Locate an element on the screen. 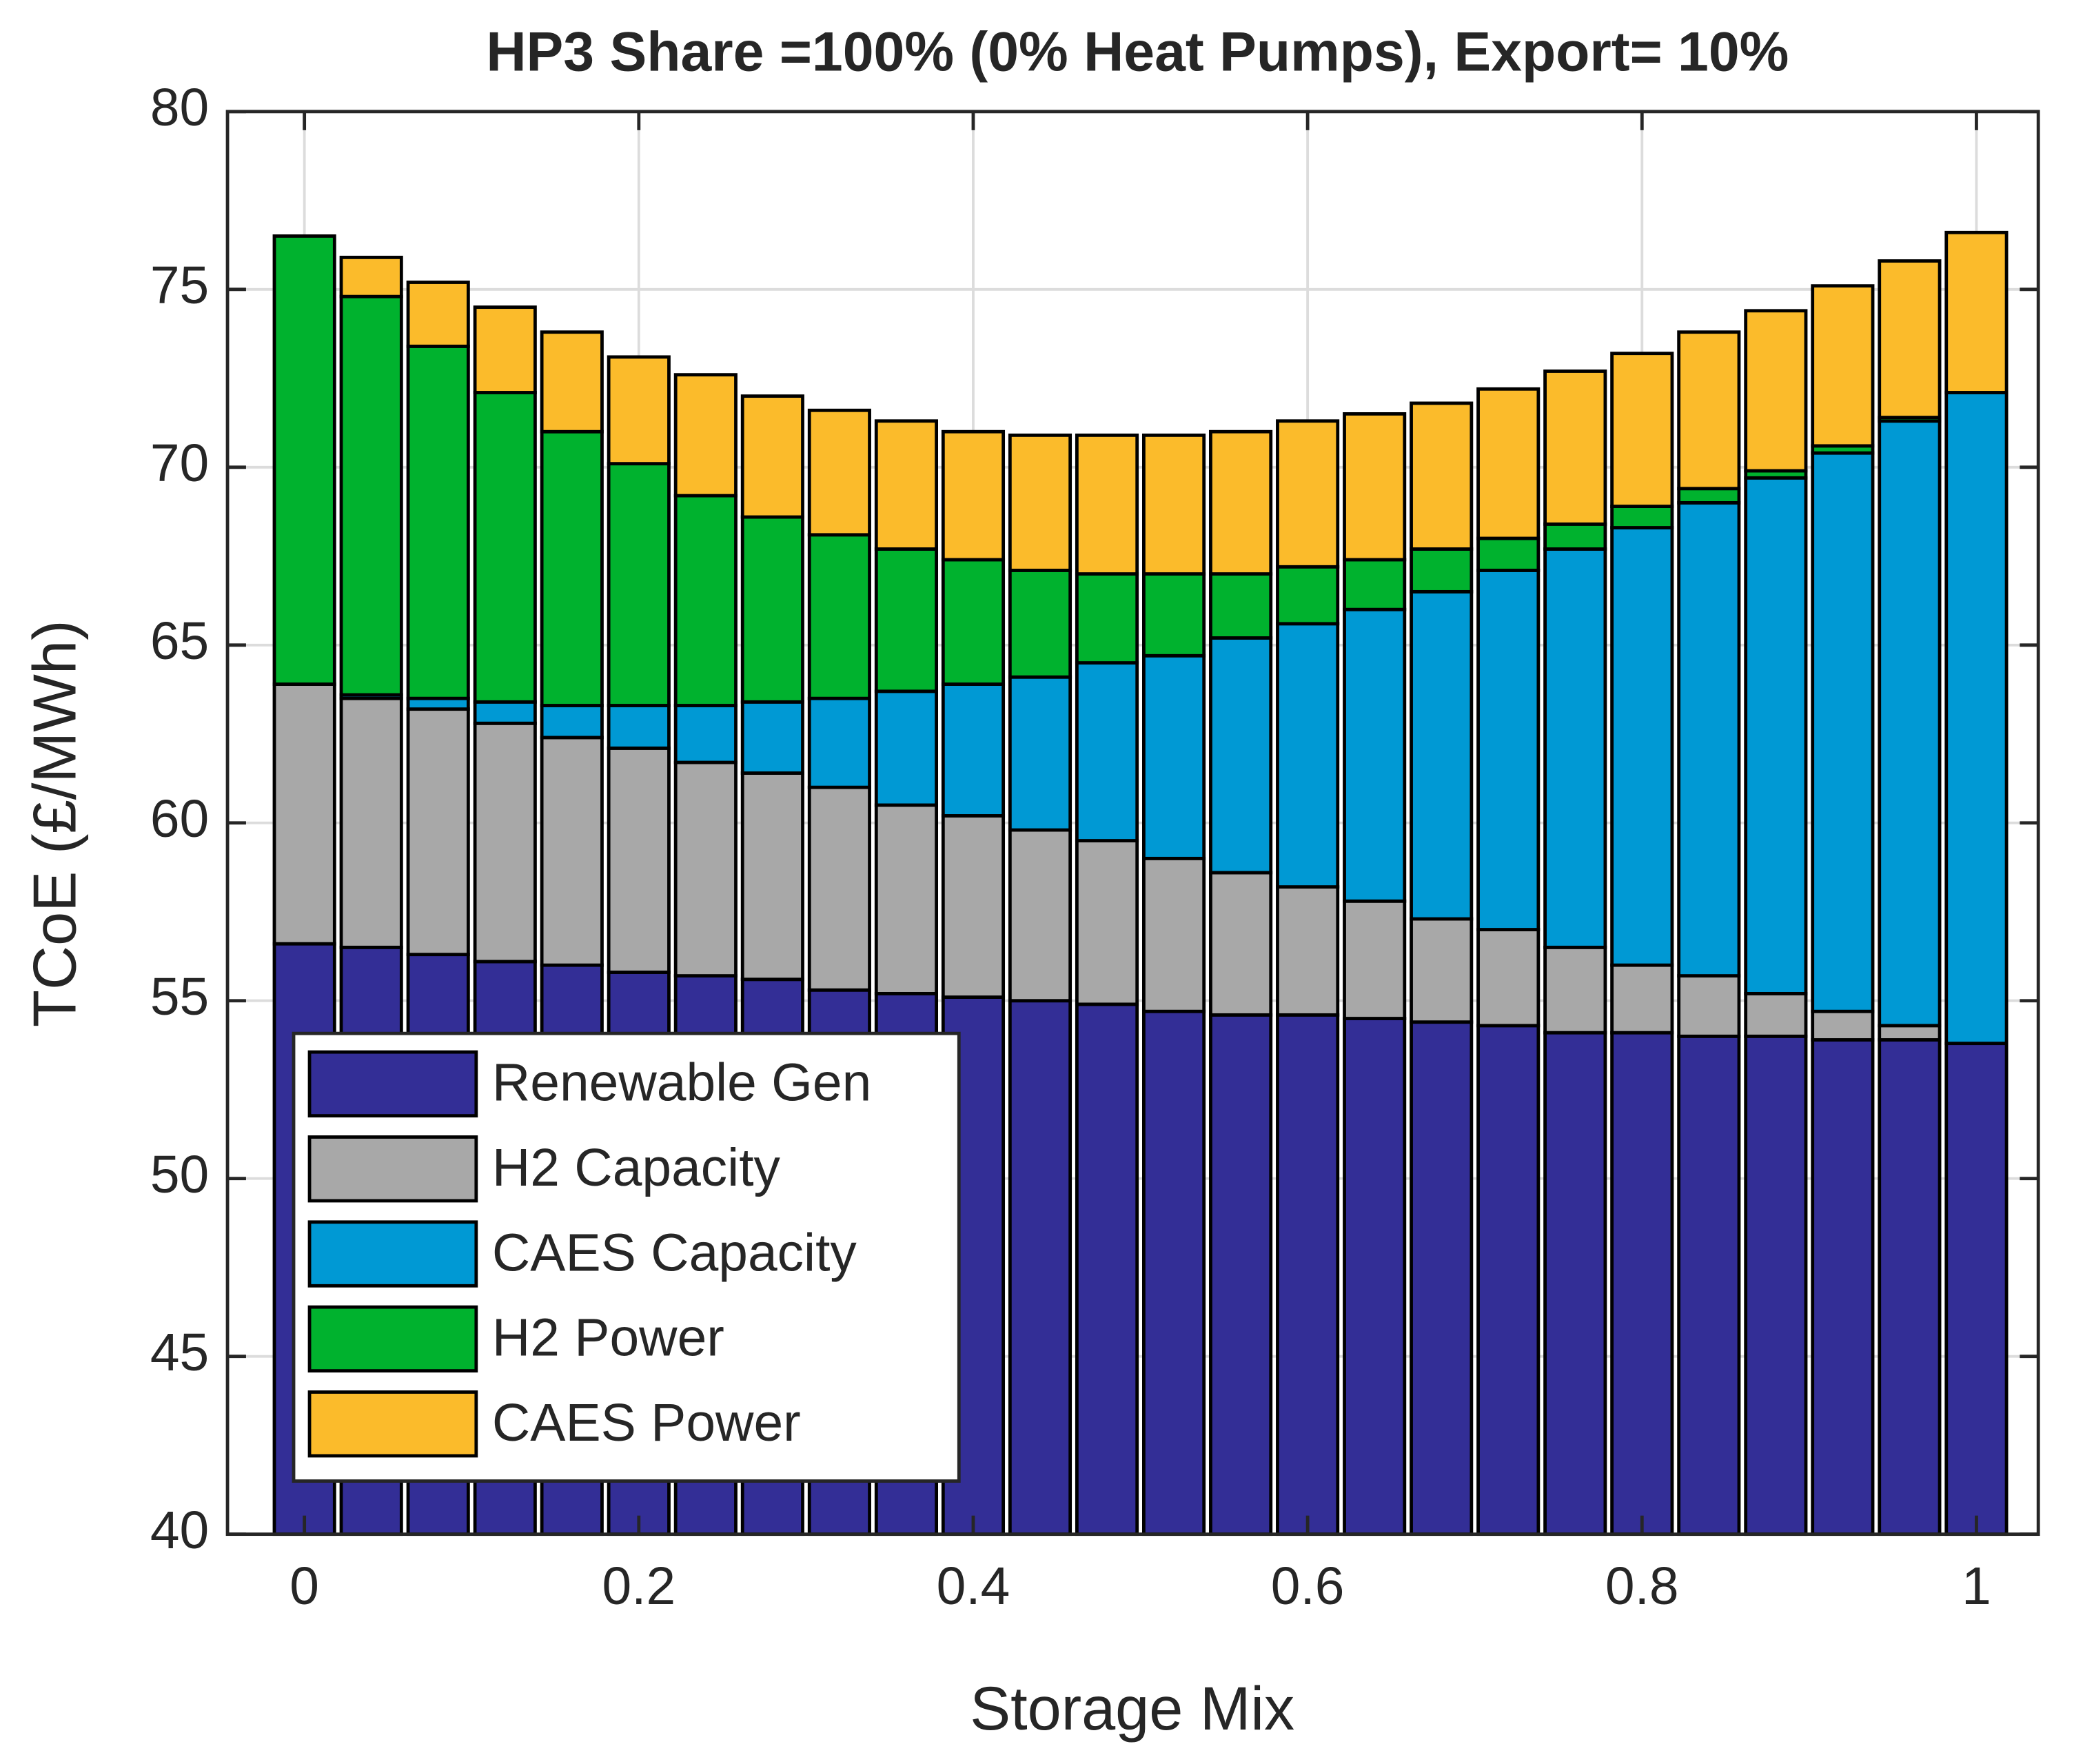 The width and height of the screenshot is (2074, 1764). legend-label: H2 Capacity is located at coordinates (636, 1167).